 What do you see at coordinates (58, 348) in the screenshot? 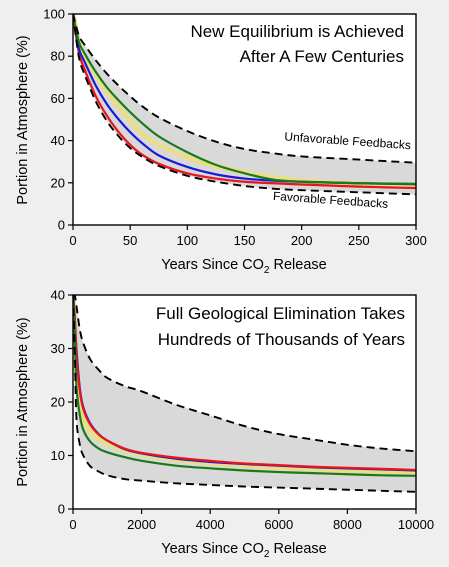
I see `y-tick-label: 30` at bounding box center [58, 348].